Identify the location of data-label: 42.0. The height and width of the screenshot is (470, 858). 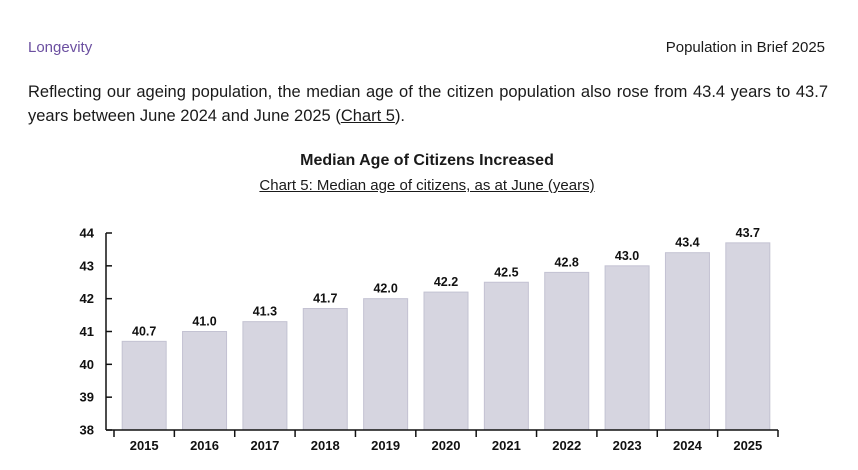
(385, 289).